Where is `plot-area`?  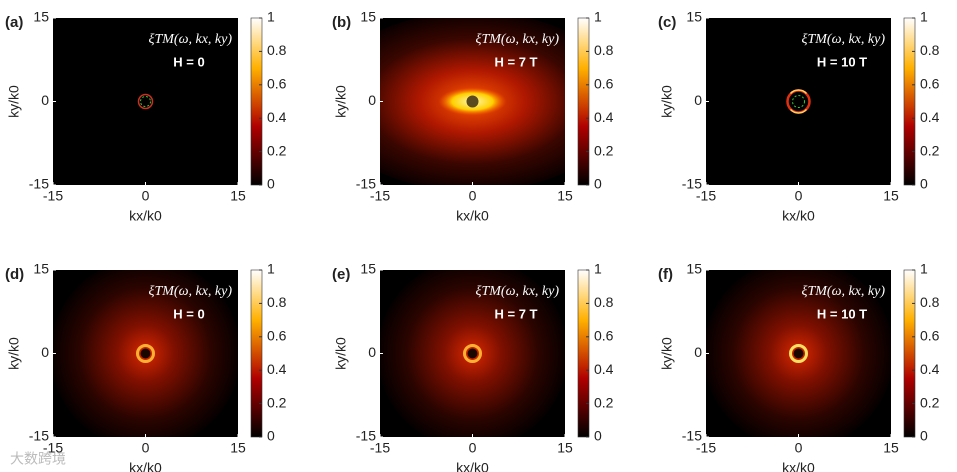 plot-area is located at coordinates (798, 101).